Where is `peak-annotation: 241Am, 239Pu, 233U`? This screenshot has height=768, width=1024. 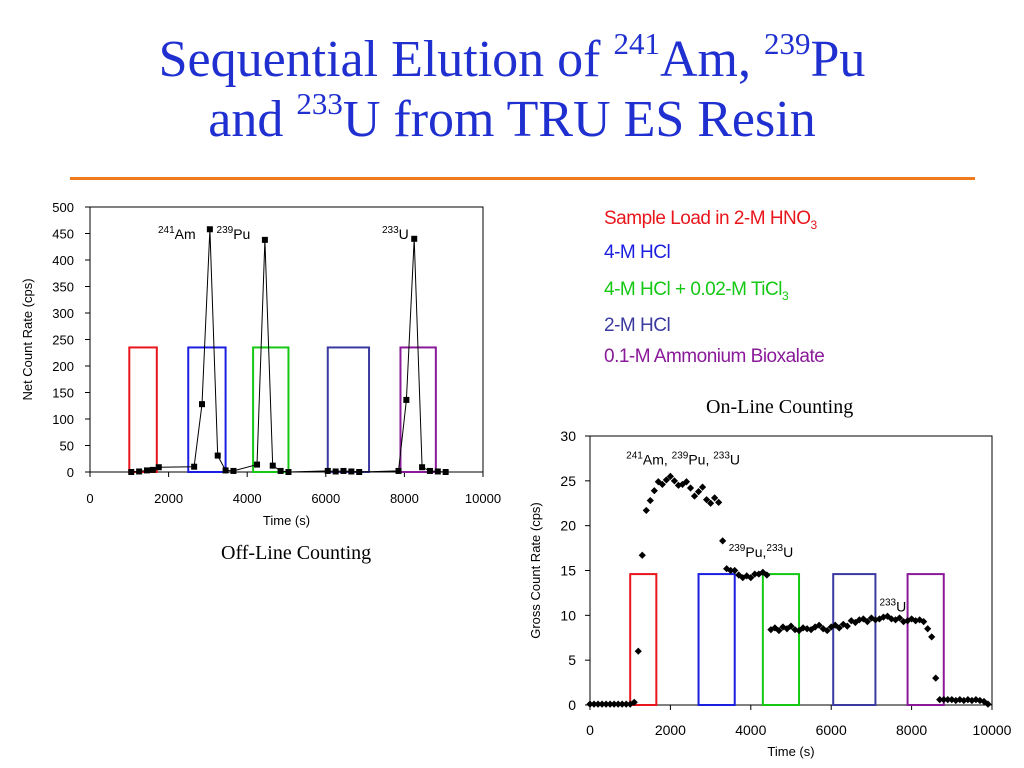 peak-annotation: 241Am, 239Pu, 233U is located at coordinates (683, 459).